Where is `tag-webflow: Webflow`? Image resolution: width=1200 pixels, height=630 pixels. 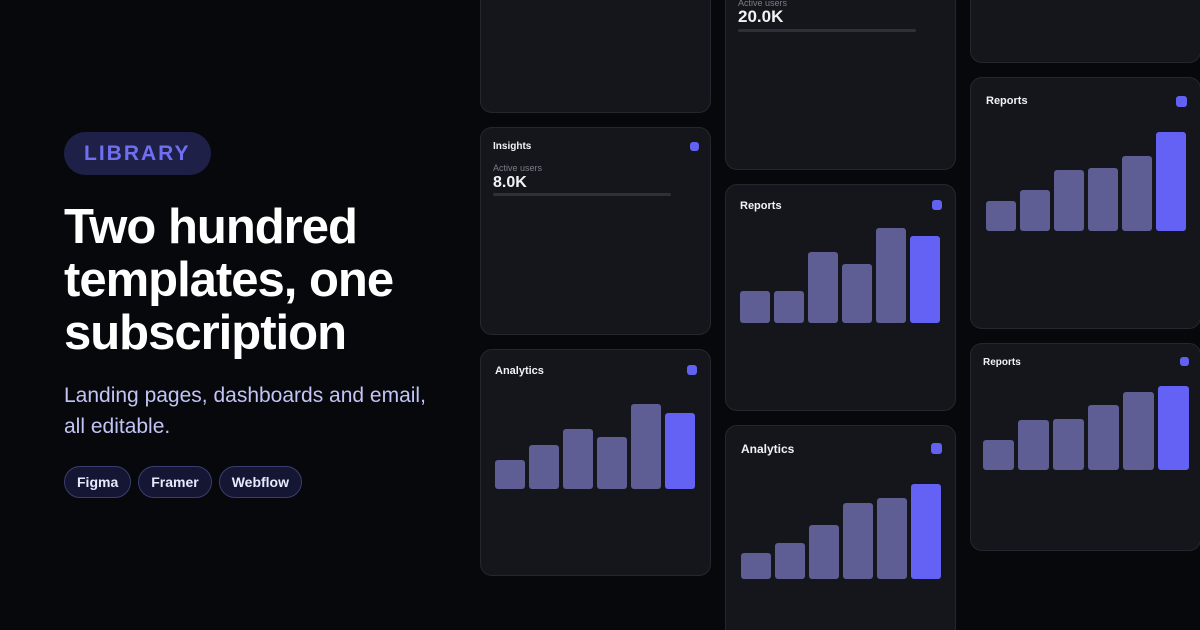 tag-webflow: Webflow is located at coordinates (260, 482).